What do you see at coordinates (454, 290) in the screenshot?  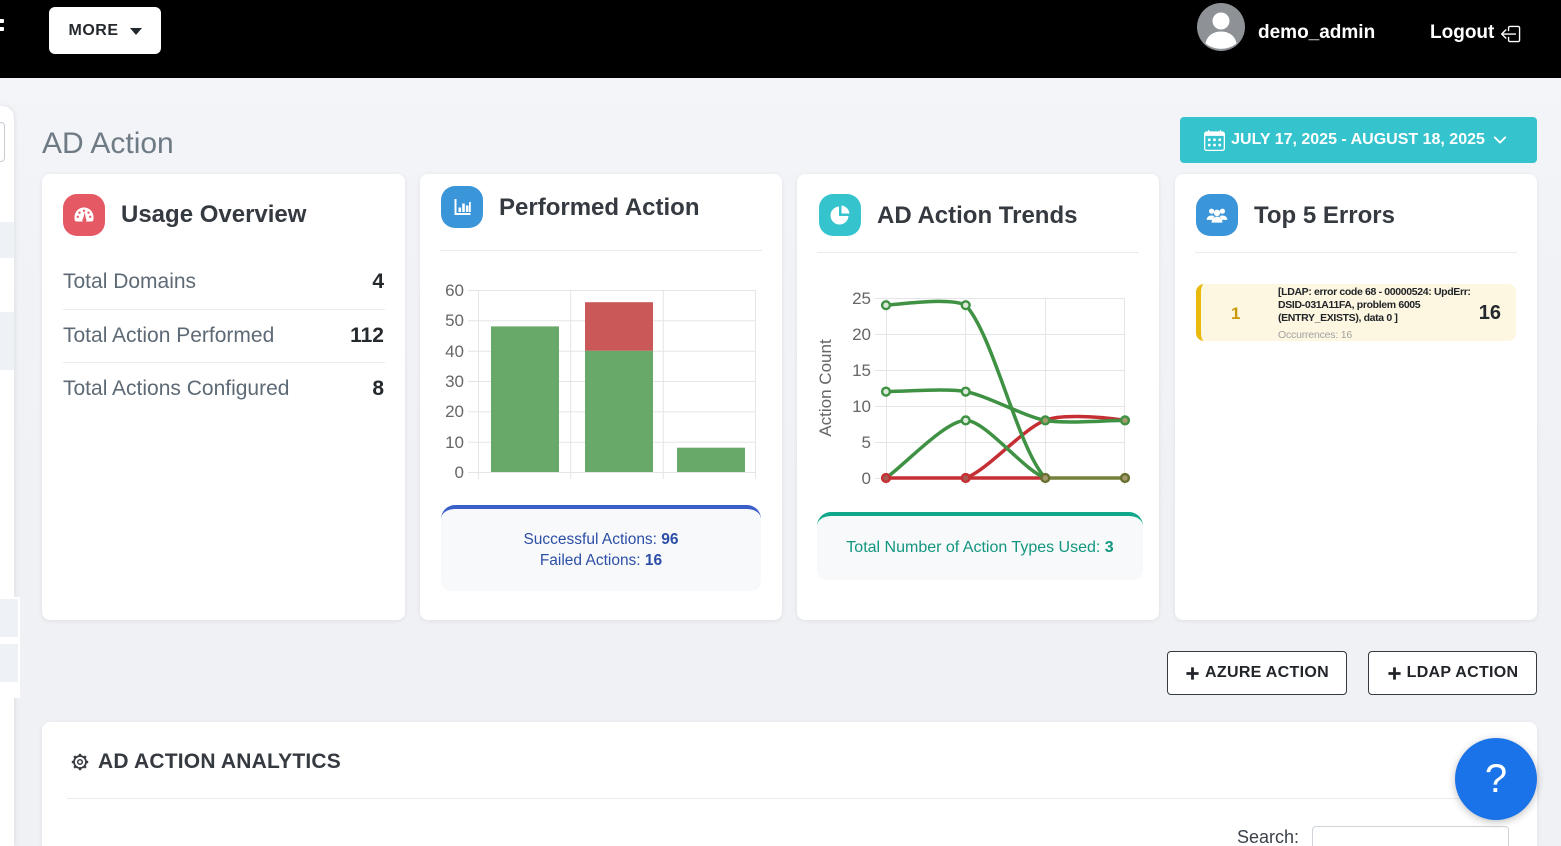 I see `svg-text: 60` at bounding box center [454, 290].